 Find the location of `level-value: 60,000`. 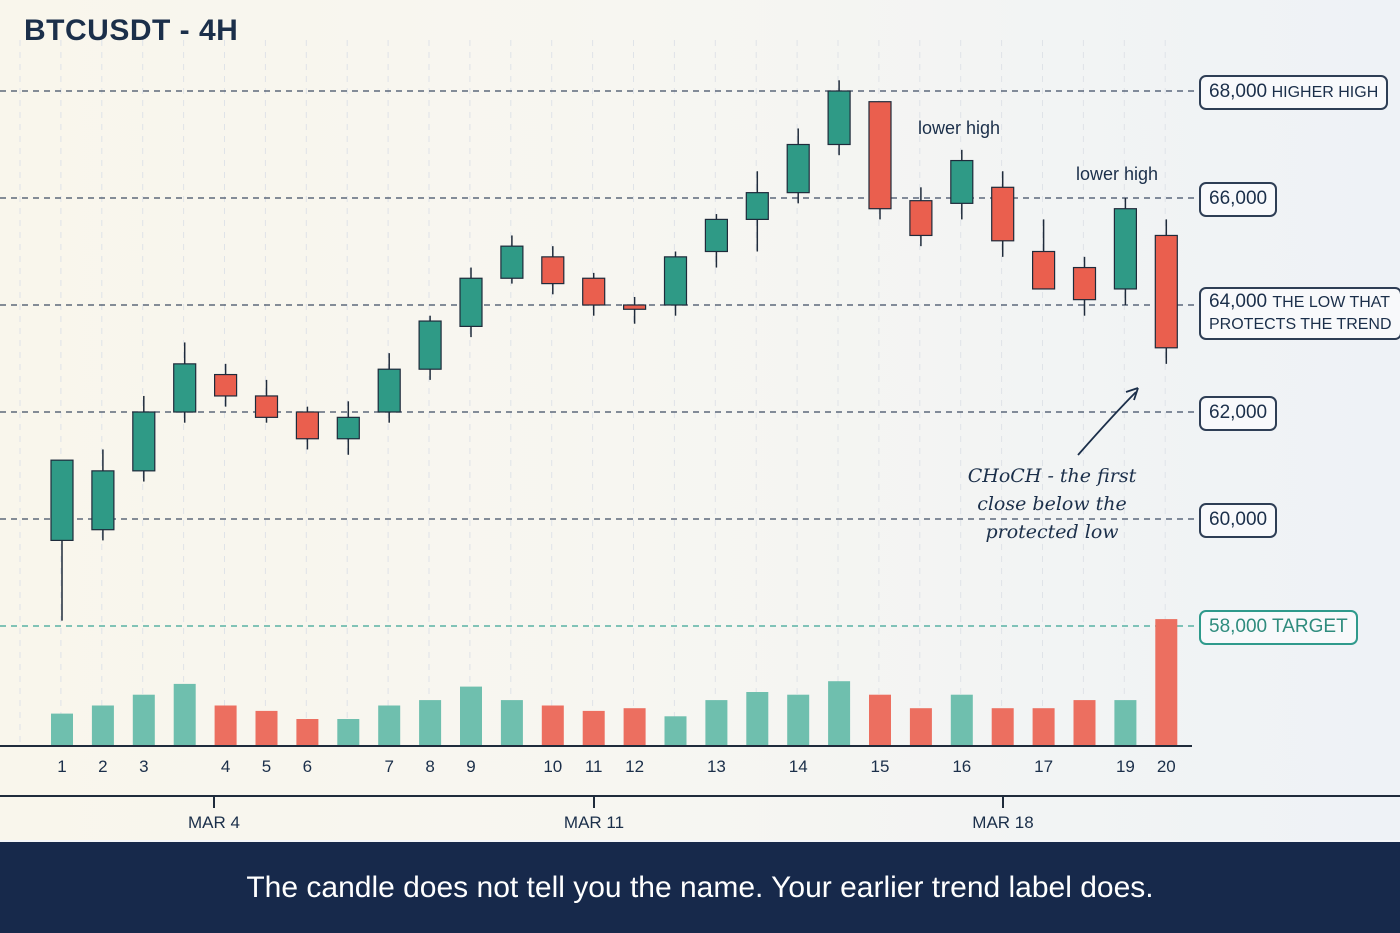

level-value: 60,000 is located at coordinates (1238, 519).